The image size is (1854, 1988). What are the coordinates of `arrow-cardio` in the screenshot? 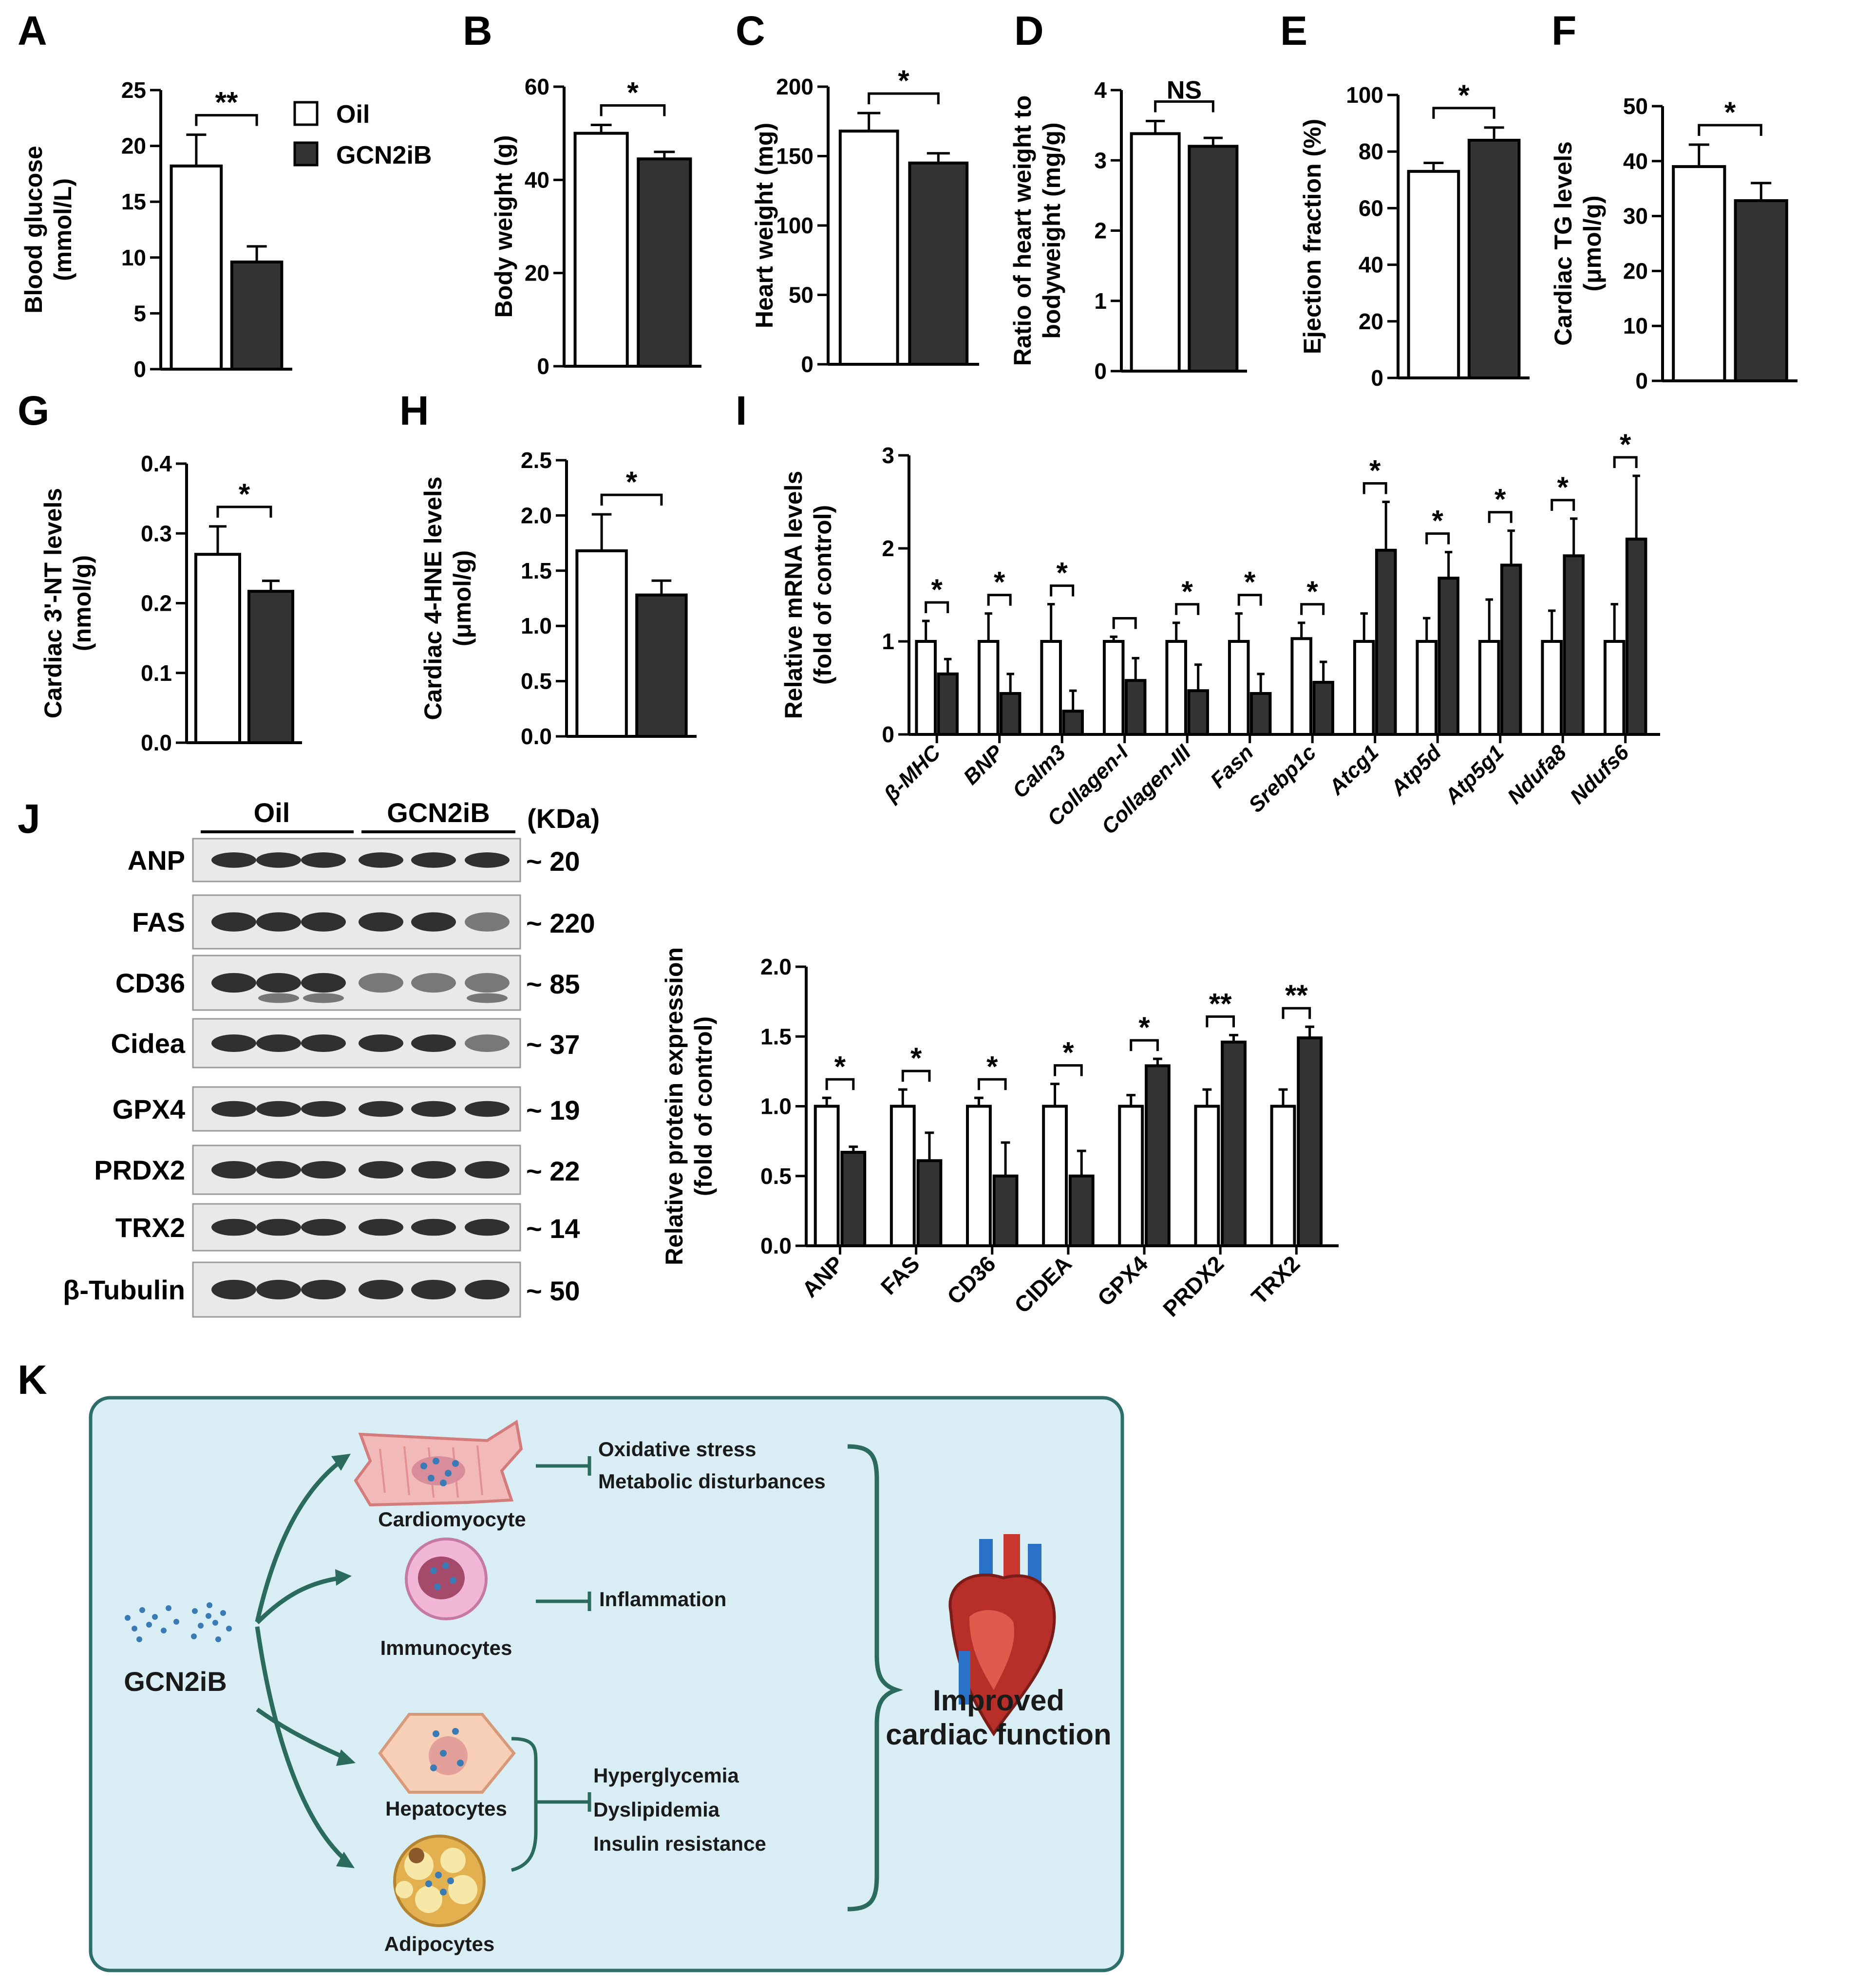 It's located at (298, 1541).